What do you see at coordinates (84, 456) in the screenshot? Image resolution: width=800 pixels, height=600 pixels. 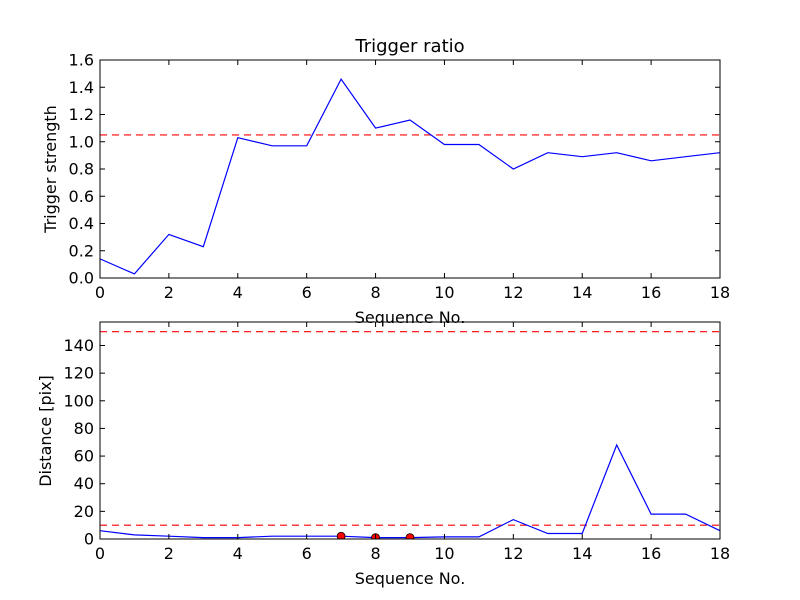 I see `y-tick-label: 60` at bounding box center [84, 456].